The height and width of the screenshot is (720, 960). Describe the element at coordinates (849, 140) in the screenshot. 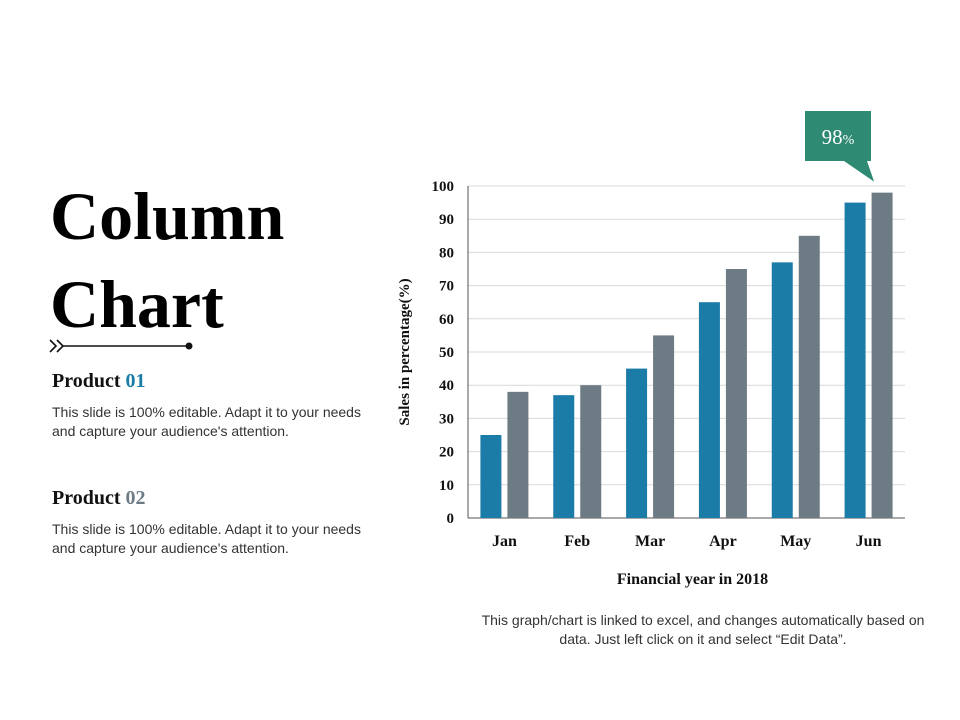

I see `callout-unit: %` at that location.